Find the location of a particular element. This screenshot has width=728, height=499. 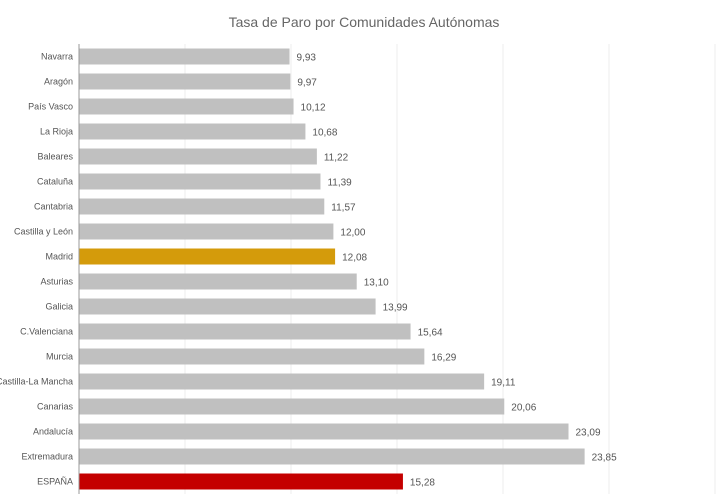

category-label: País Vasco is located at coordinates (50, 107).